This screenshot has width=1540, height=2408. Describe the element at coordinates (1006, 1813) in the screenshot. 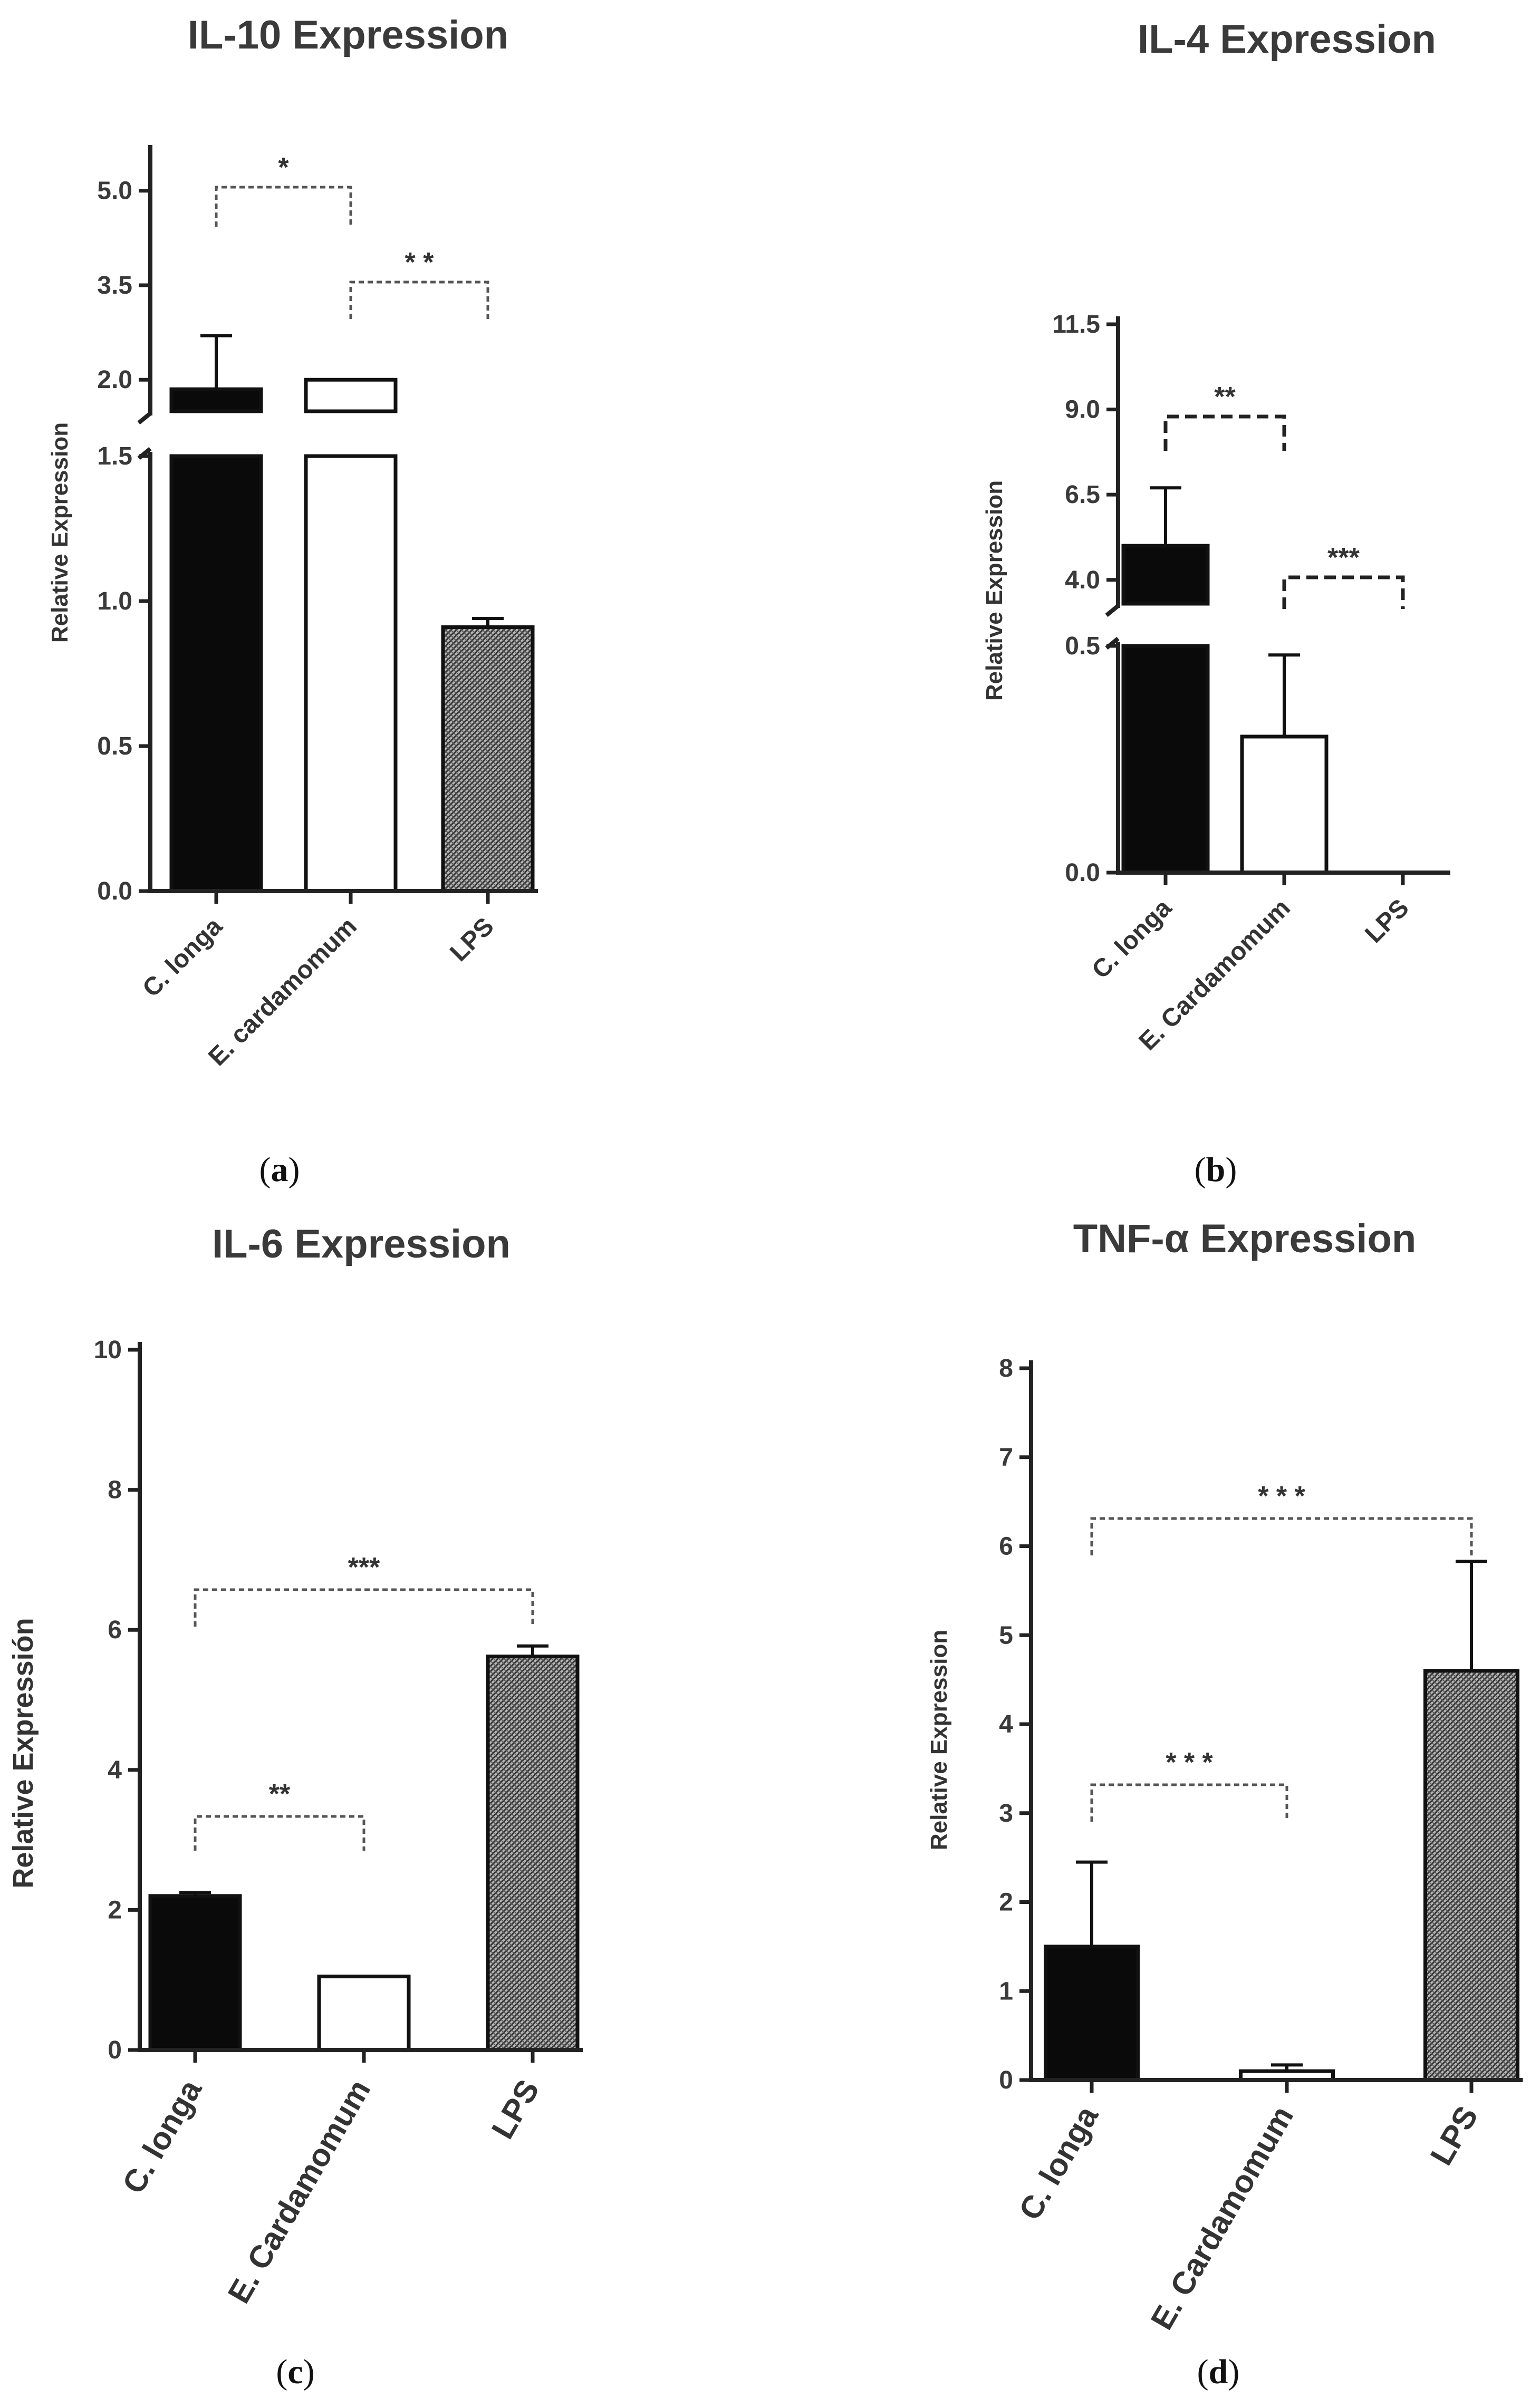

I see `y-tick-label: 3` at that location.